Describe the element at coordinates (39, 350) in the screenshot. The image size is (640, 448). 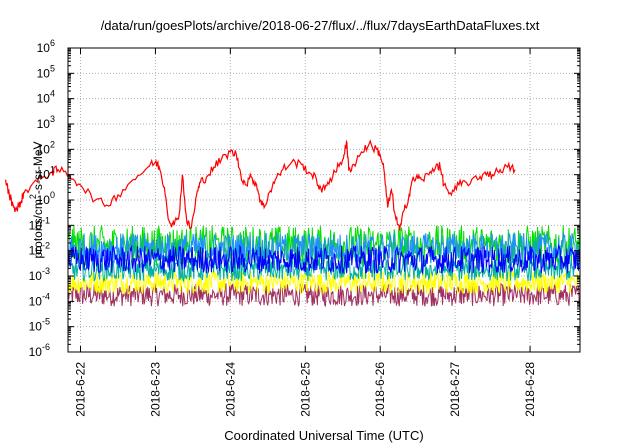
I see `y-tick-label: 10⁻⁶` at that location.